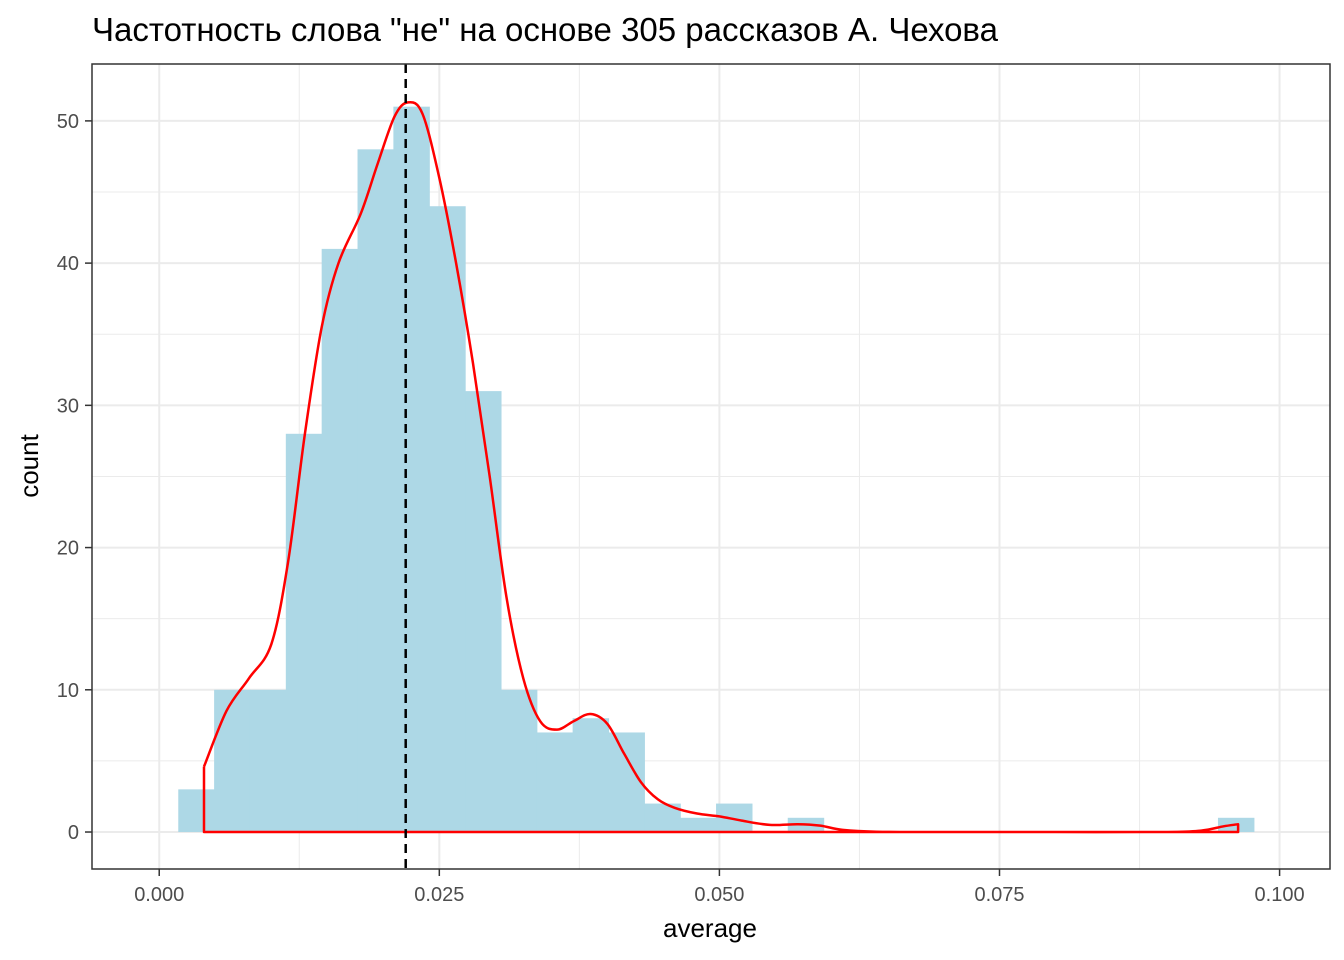 Image resolution: width=1344 pixels, height=960 pixels. What do you see at coordinates (439, 895) in the screenshot?
I see `x-tick-label: 0.025` at bounding box center [439, 895].